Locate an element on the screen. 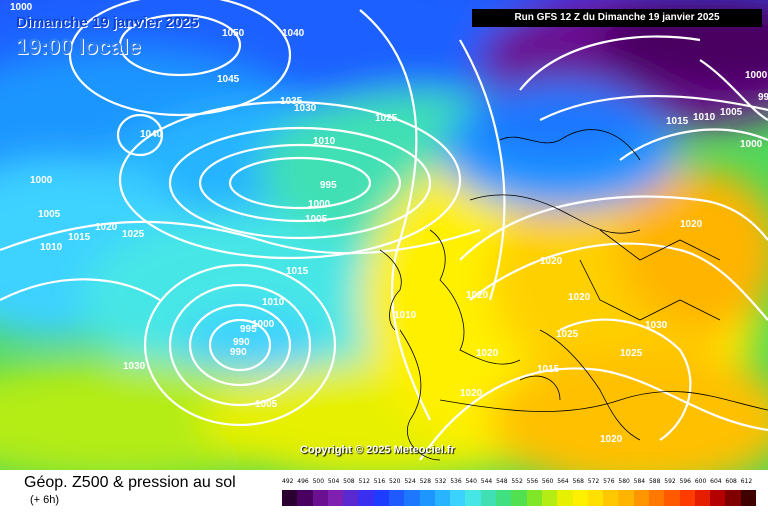 Image resolution: width=768 pixels, height=512 pixels. scale-label: 584 is located at coordinates (639, 481).